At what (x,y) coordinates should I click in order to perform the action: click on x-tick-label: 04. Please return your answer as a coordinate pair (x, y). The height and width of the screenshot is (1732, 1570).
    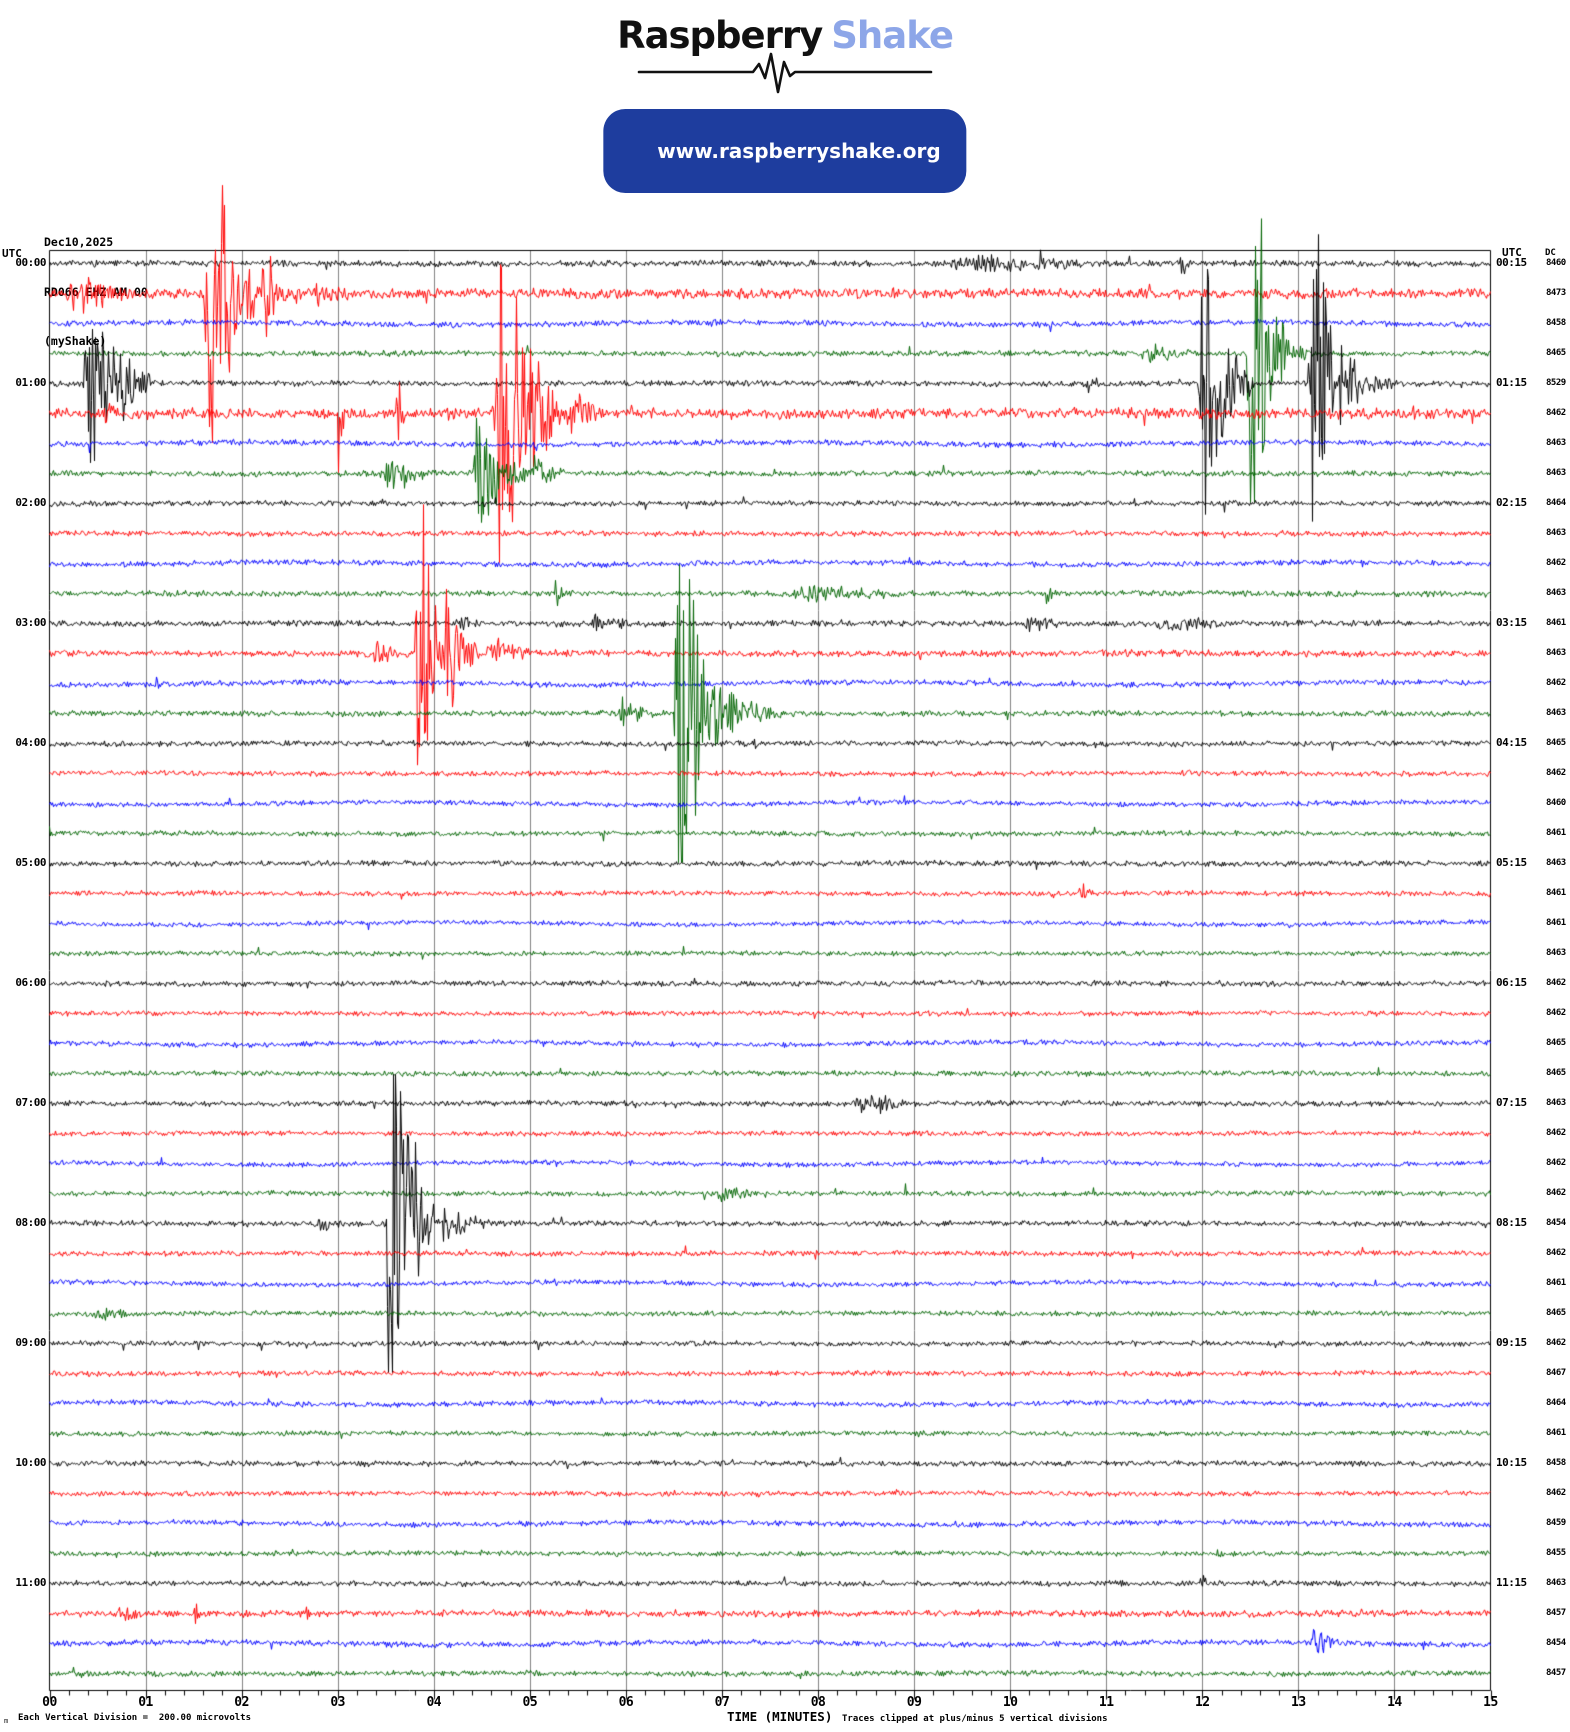
    Looking at the image, I should click on (434, 1702).